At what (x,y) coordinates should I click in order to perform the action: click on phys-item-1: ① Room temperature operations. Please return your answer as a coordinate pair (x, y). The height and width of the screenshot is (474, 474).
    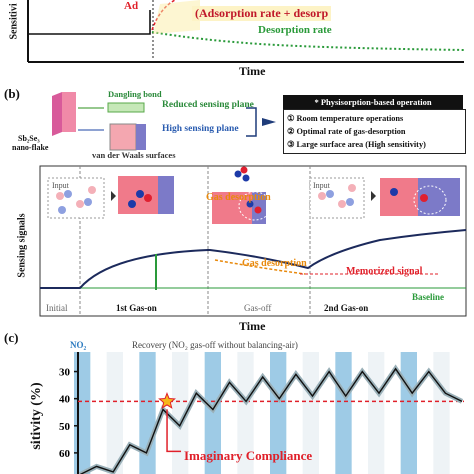
    Looking at the image, I should click on (345, 118).